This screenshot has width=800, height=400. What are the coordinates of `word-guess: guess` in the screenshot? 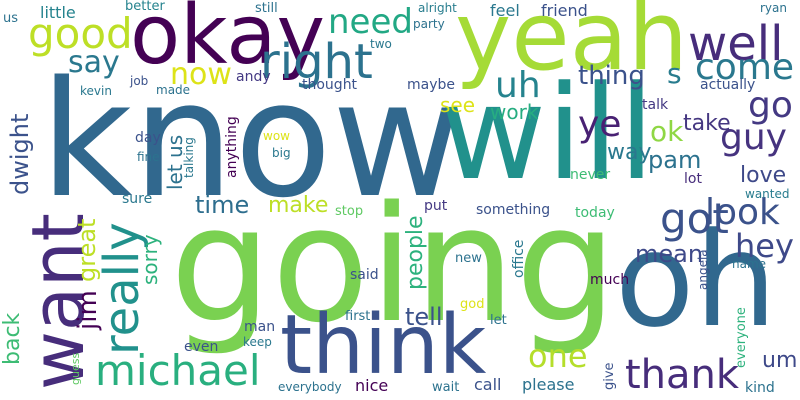 It's located at (75, 368).